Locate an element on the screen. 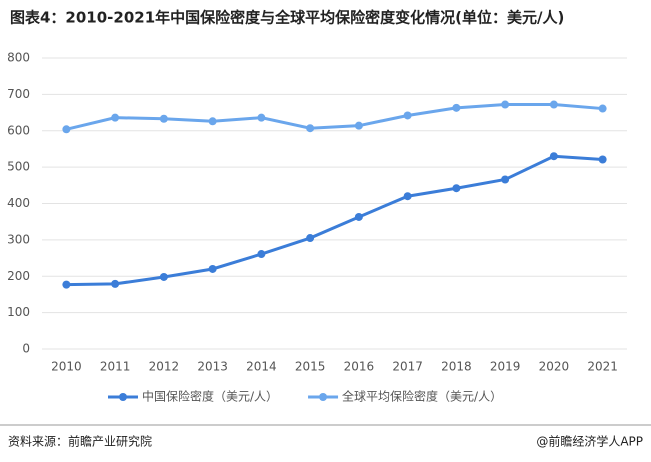 The width and height of the screenshot is (651, 462). x-tick-label: 2020 is located at coordinates (554, 367).